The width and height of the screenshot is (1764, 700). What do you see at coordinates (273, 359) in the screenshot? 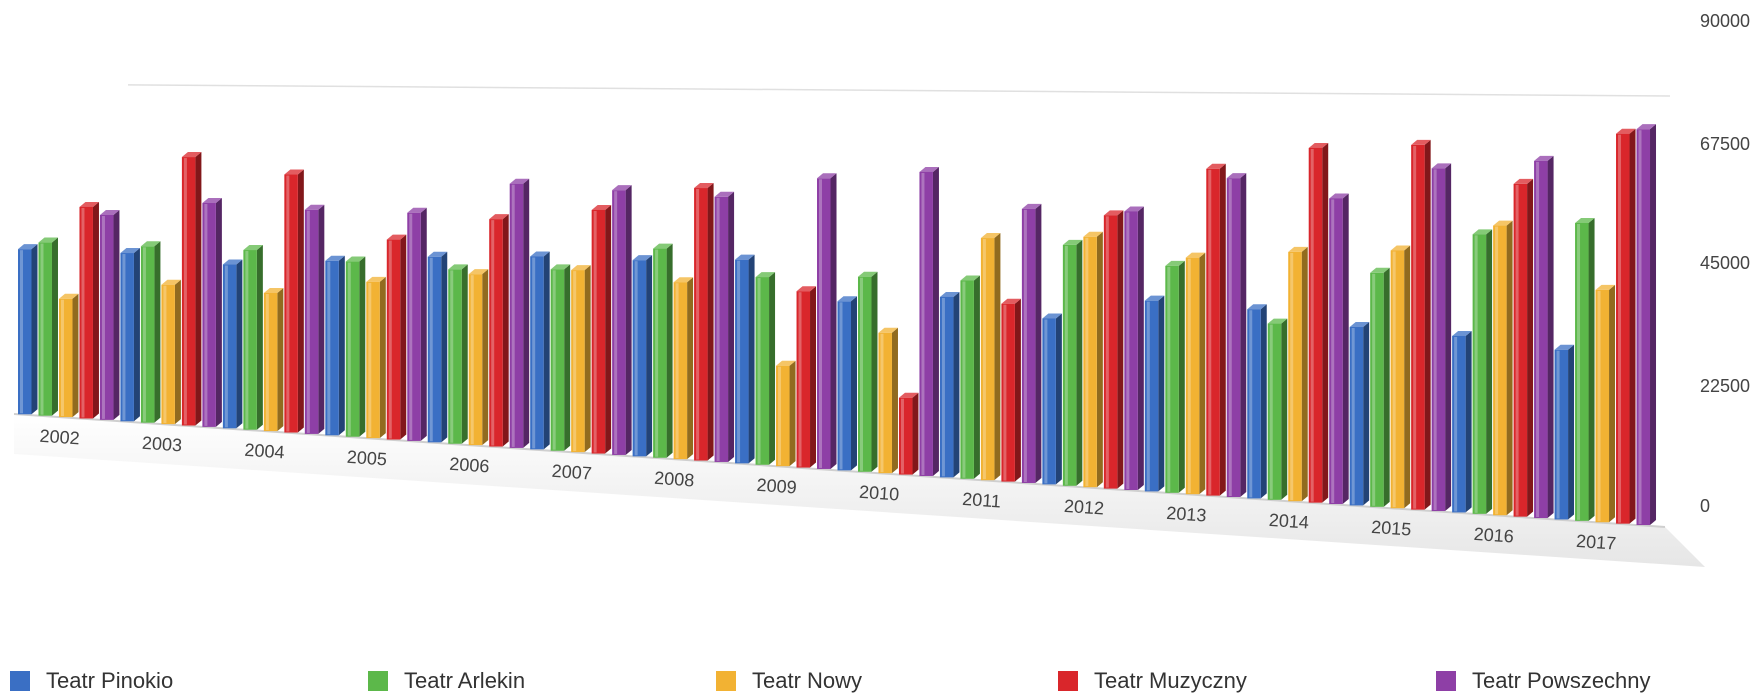
I see `bar-teatr-nowy-2004` at bounding box center [273, 359].